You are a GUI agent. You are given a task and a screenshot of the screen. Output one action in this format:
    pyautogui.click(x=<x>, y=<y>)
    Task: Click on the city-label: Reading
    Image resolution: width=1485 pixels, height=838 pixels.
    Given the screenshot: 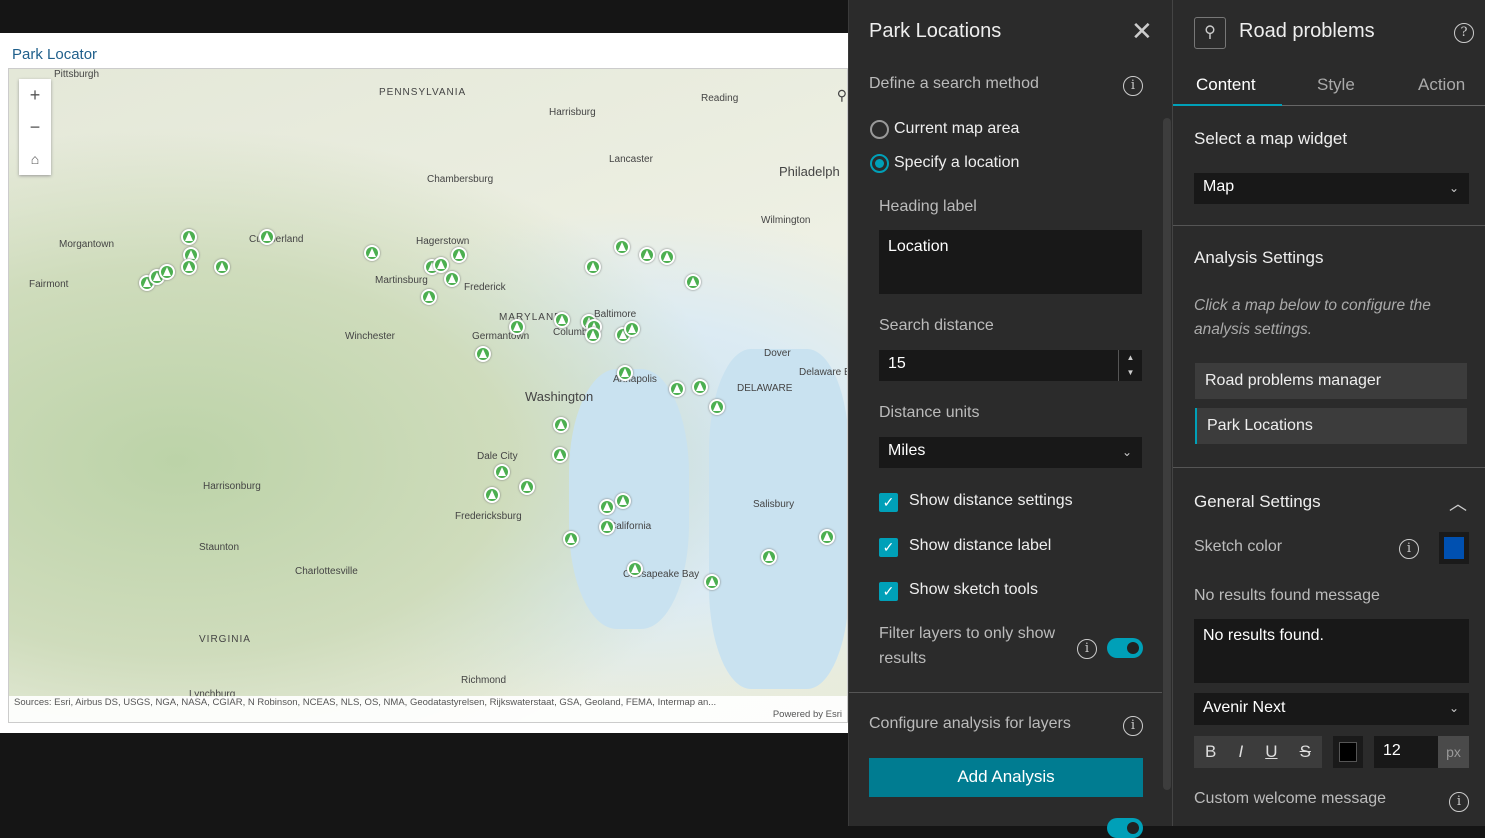 What is the action you would take?
    pyautogui.click(x=720, y=98)
    